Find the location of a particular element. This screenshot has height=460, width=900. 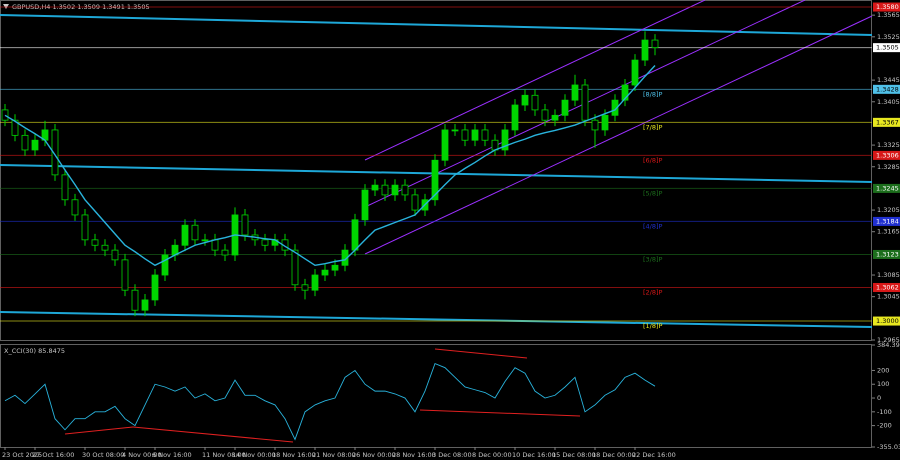

level-label: 1.3184 is located at coordinates (887, 221).